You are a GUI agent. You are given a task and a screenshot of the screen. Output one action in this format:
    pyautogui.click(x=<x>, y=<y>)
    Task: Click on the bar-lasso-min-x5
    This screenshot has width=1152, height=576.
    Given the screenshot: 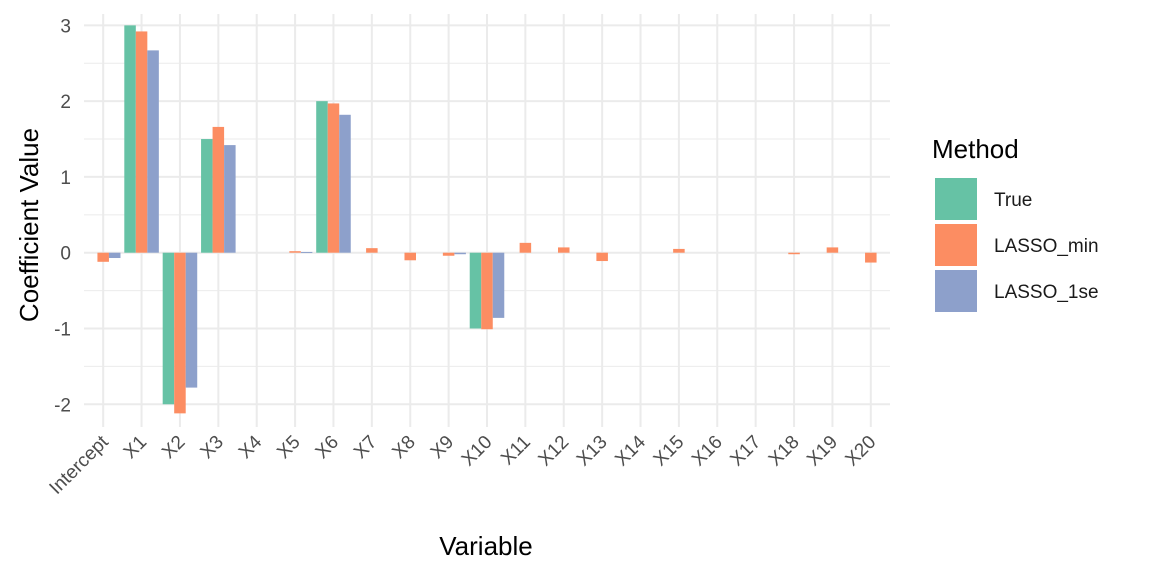 What is the action you would take?
    pyautogui.click(x=295, y=252)
    